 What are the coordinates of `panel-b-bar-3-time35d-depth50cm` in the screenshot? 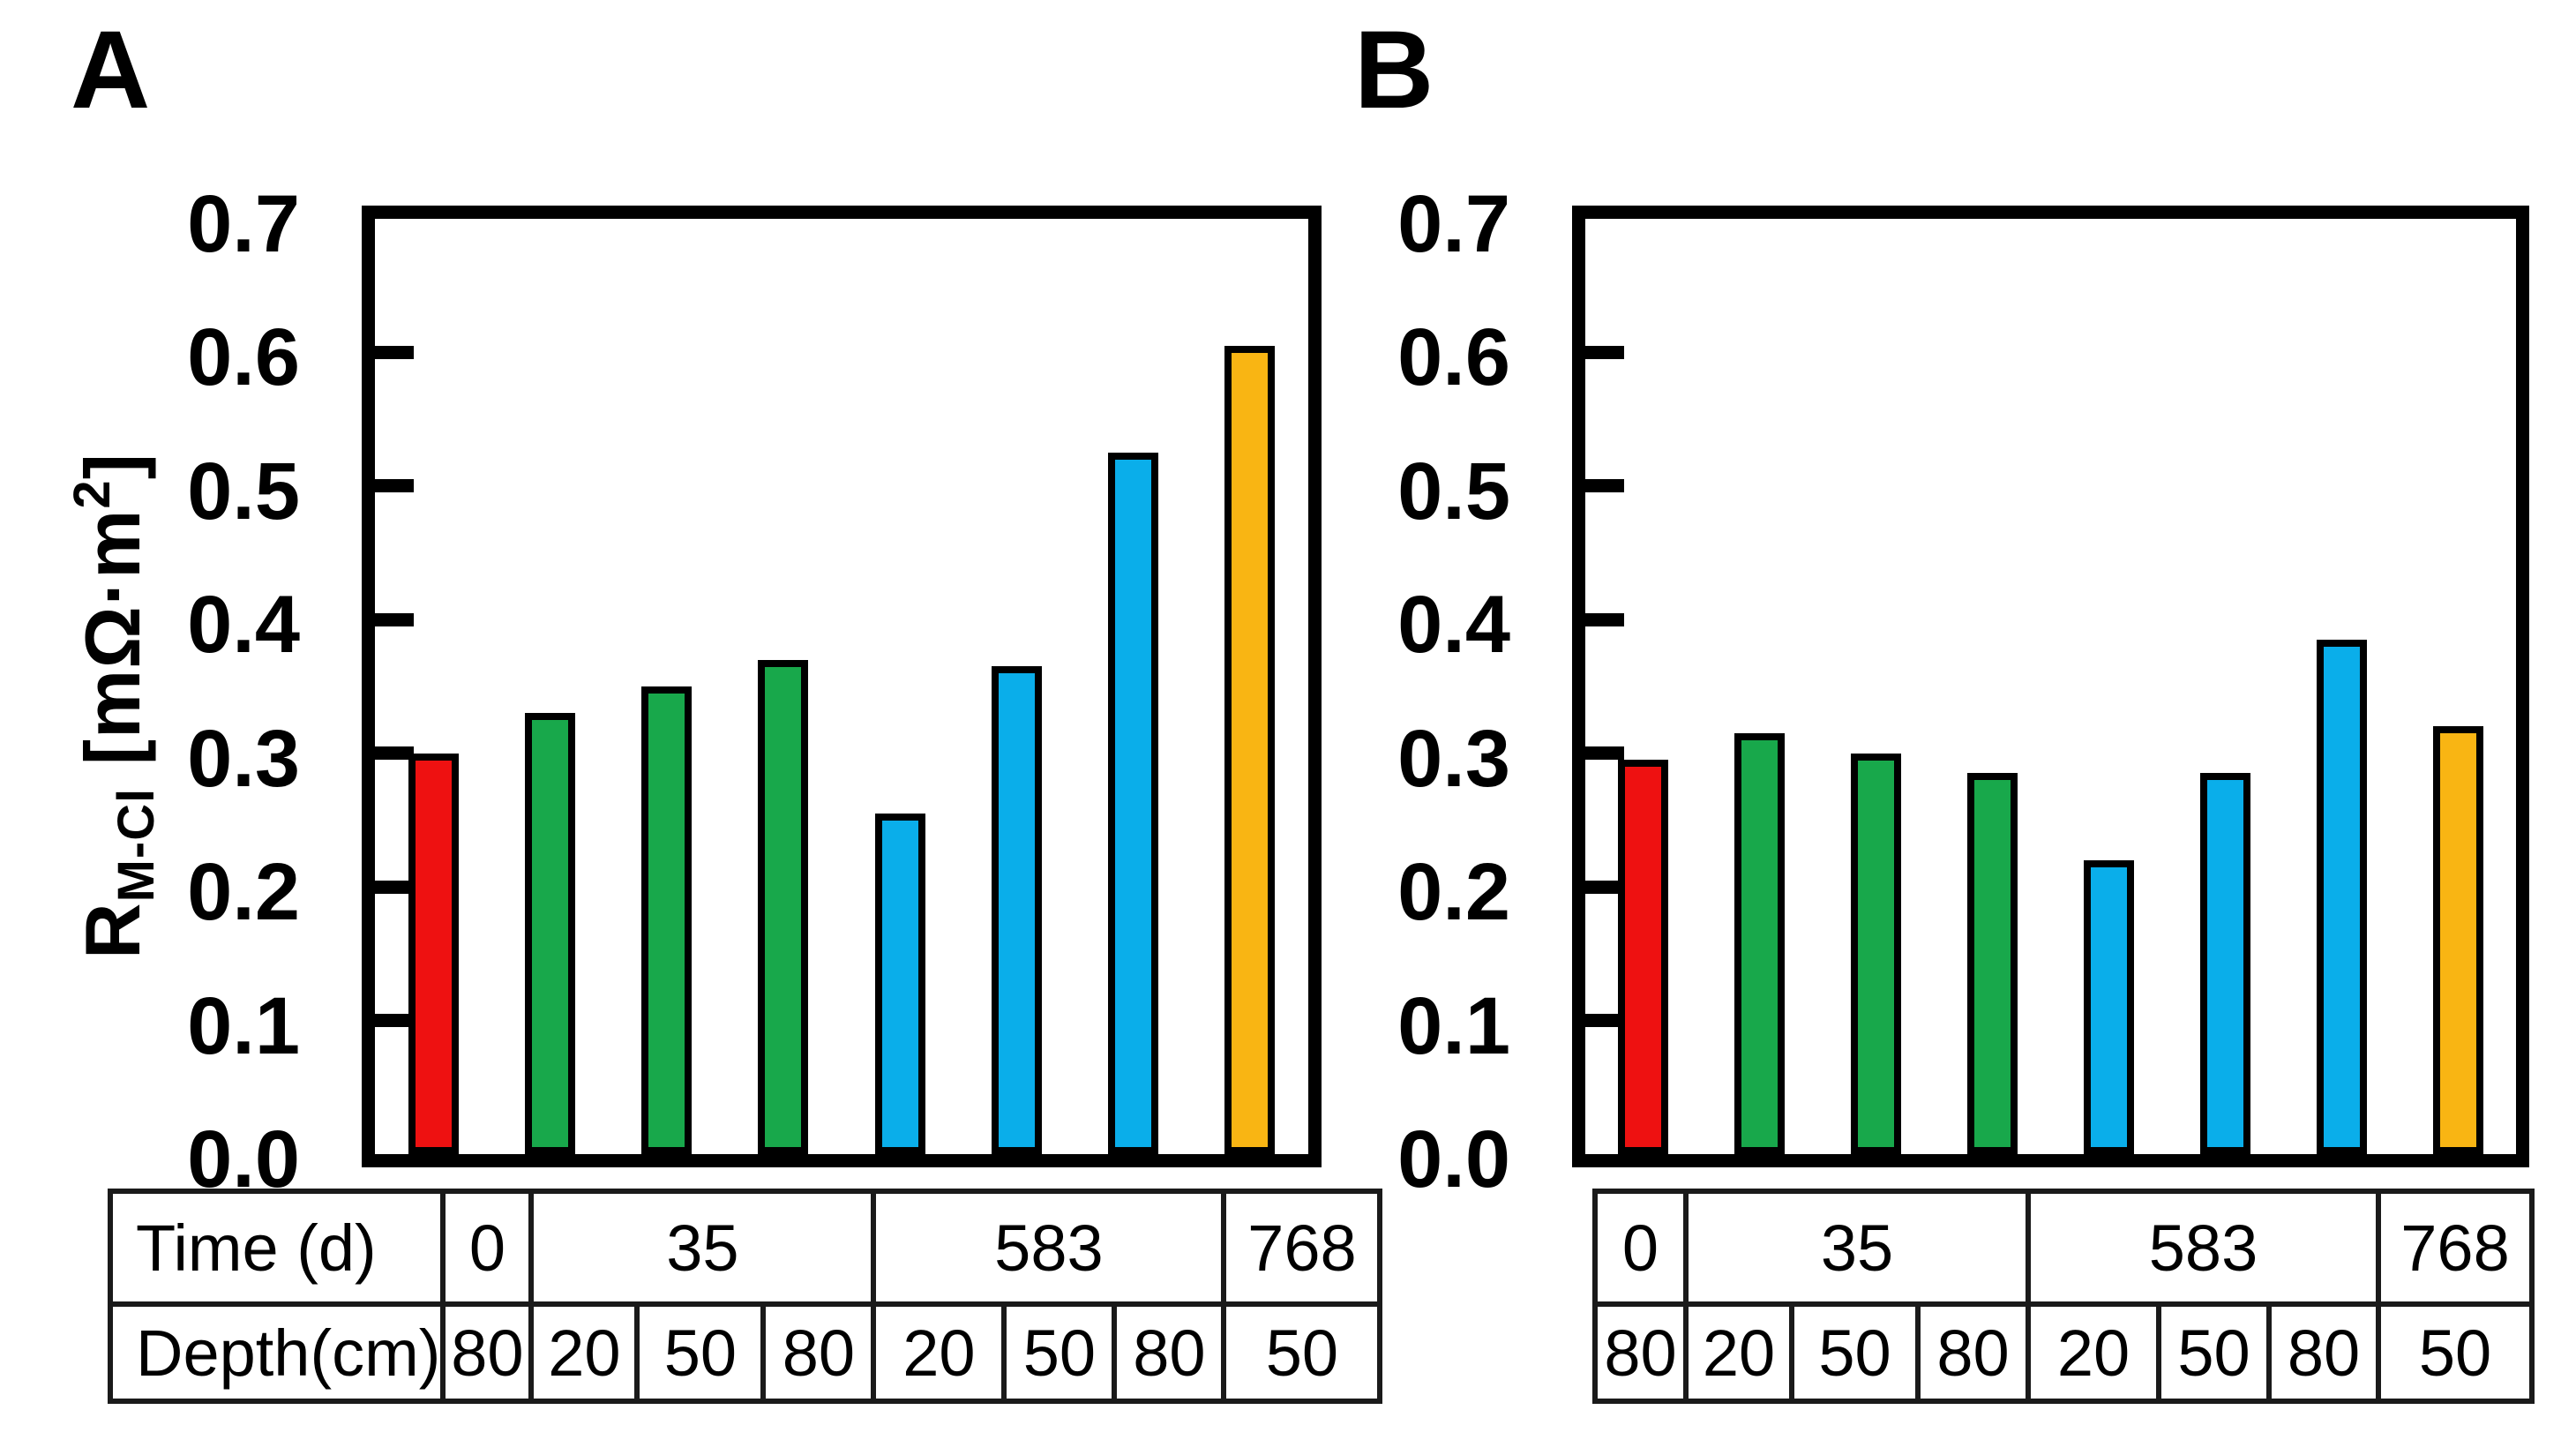 It's located at (1876, 954).